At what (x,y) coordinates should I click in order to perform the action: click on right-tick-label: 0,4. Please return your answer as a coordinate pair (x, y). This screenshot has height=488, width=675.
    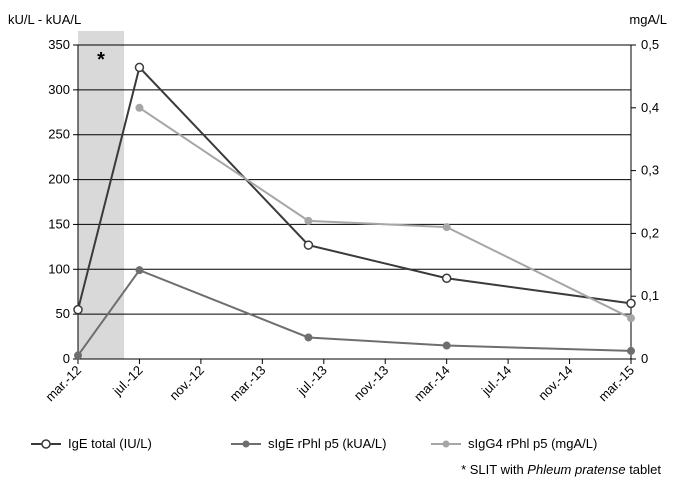
    Looking at the image, I should click on (650, 107).